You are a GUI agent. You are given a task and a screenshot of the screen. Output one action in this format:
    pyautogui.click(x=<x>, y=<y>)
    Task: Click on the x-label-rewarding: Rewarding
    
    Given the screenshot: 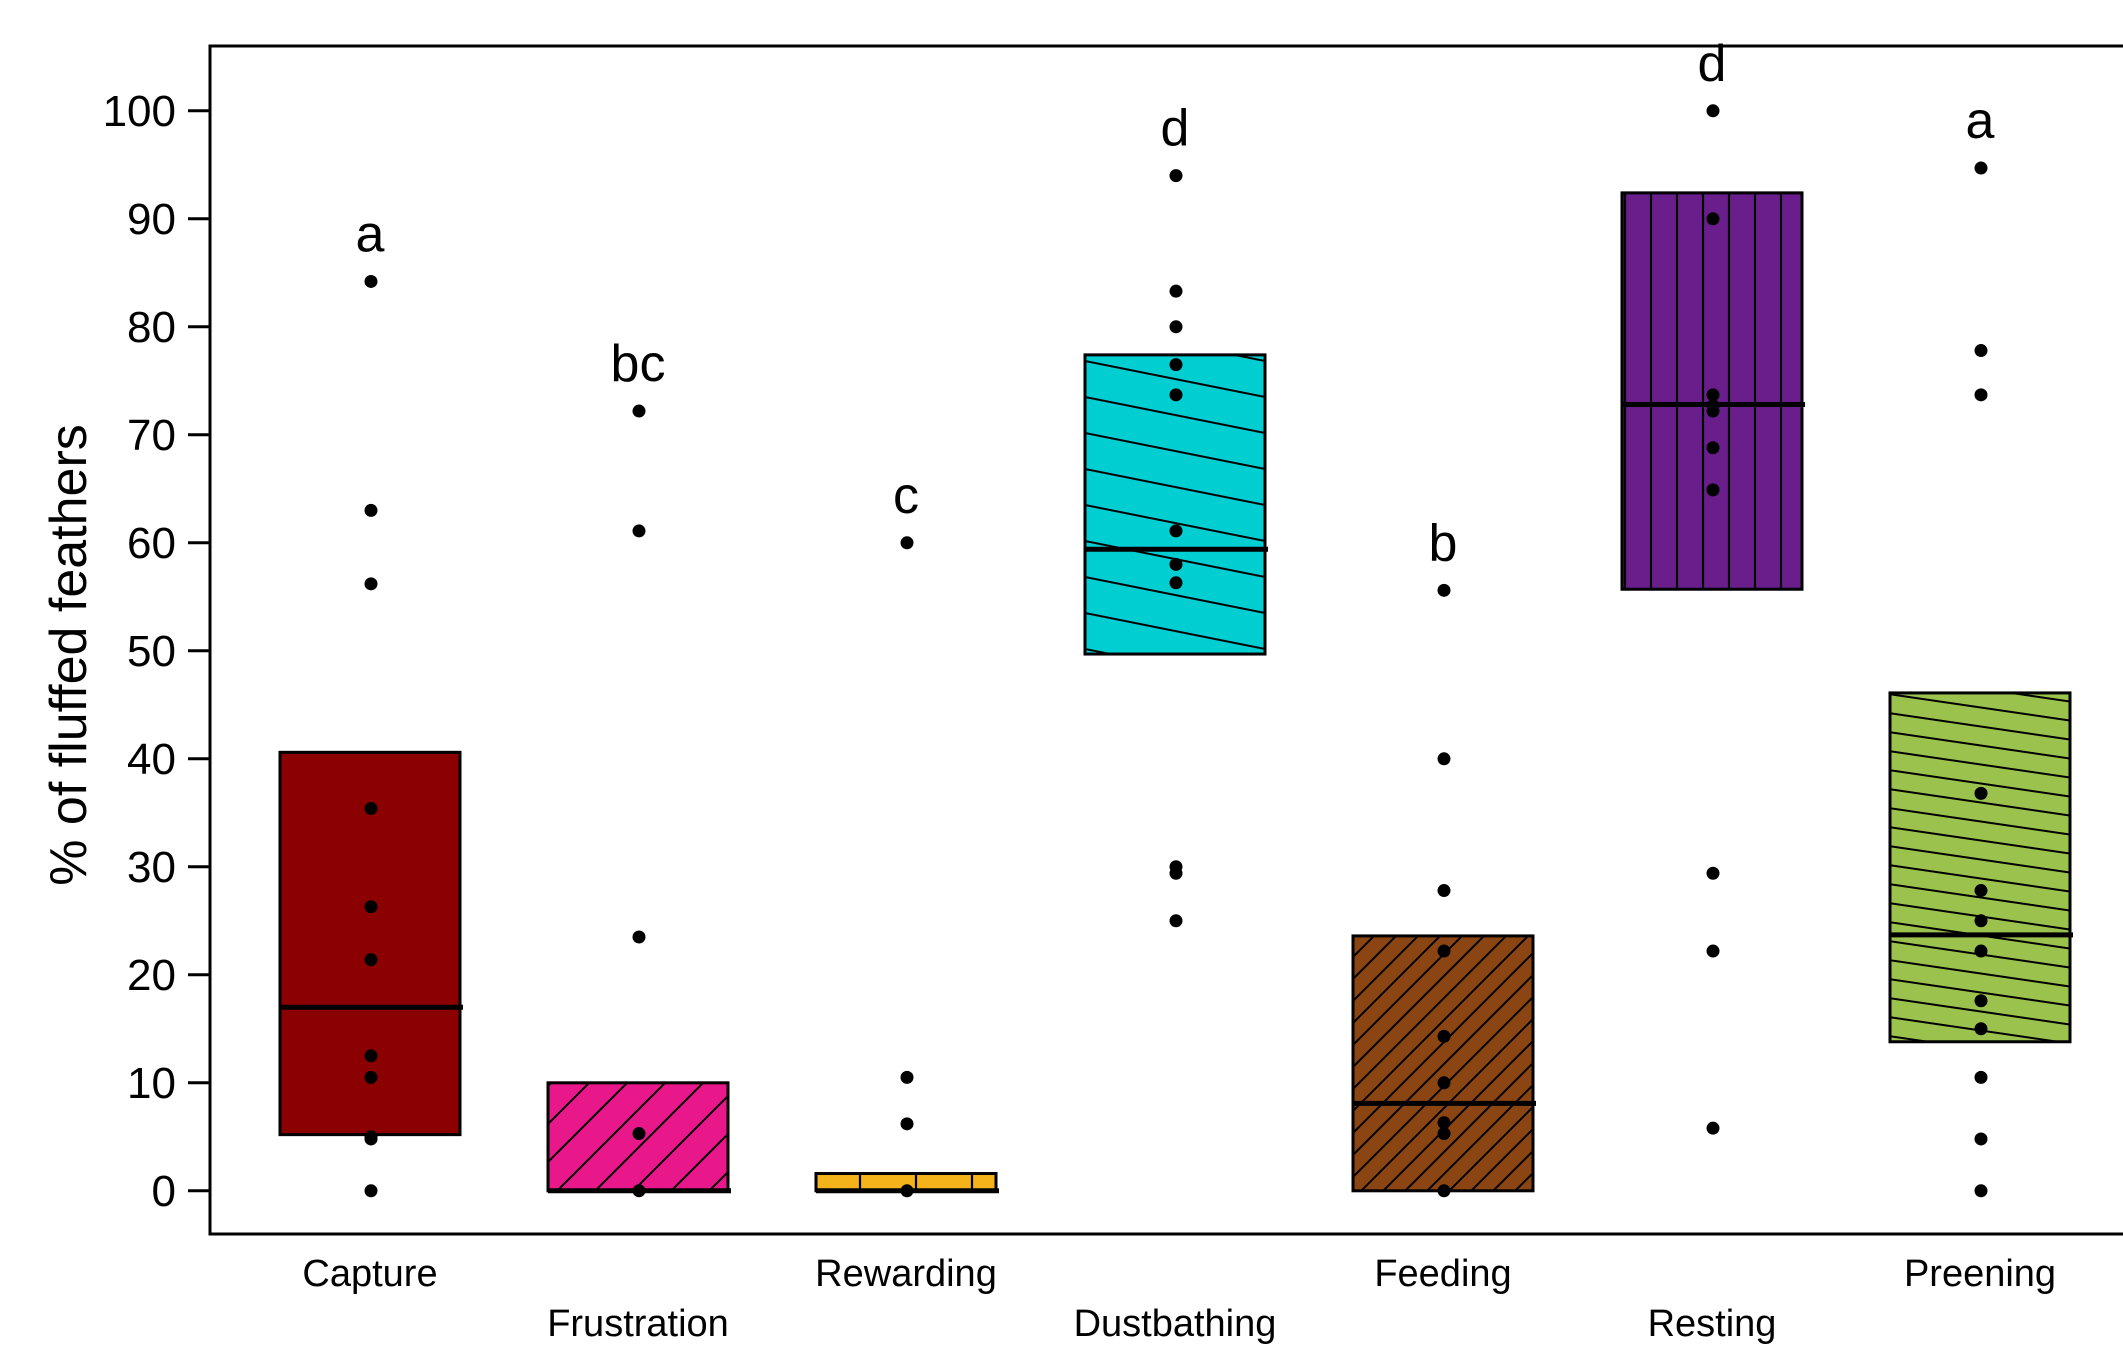 What is the action you would take?
    pyautogui.click(x=906, y=1274)
    